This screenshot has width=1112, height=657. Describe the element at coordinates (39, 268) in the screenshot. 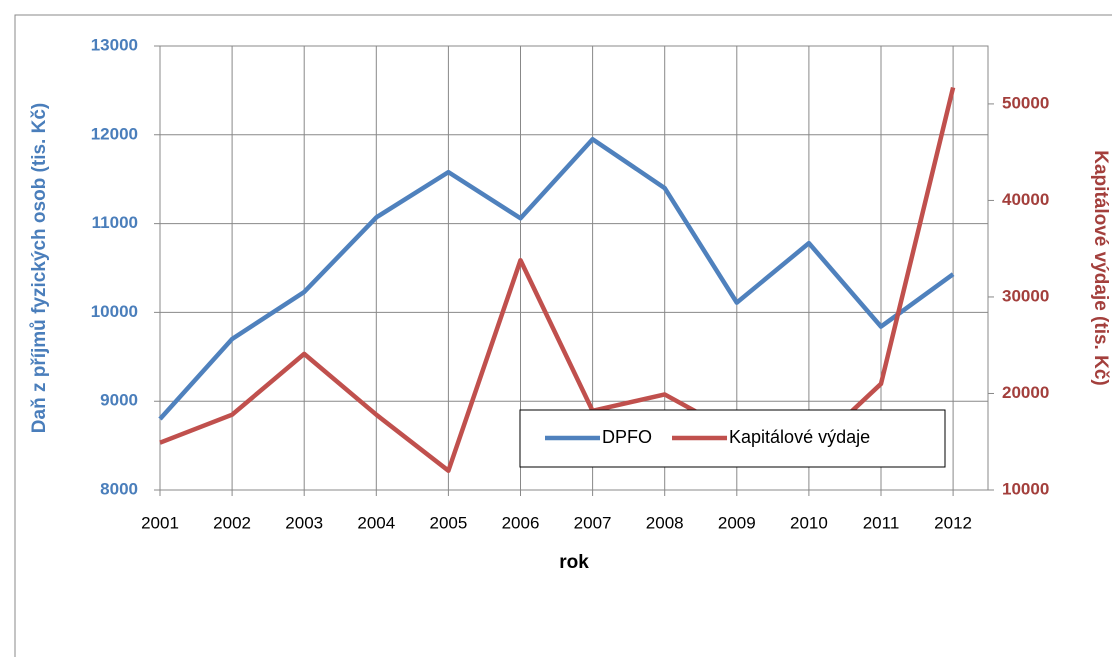

I see `y-axis-title: Daň z příjmů fyzických osob (tis. Kč)` at that location.